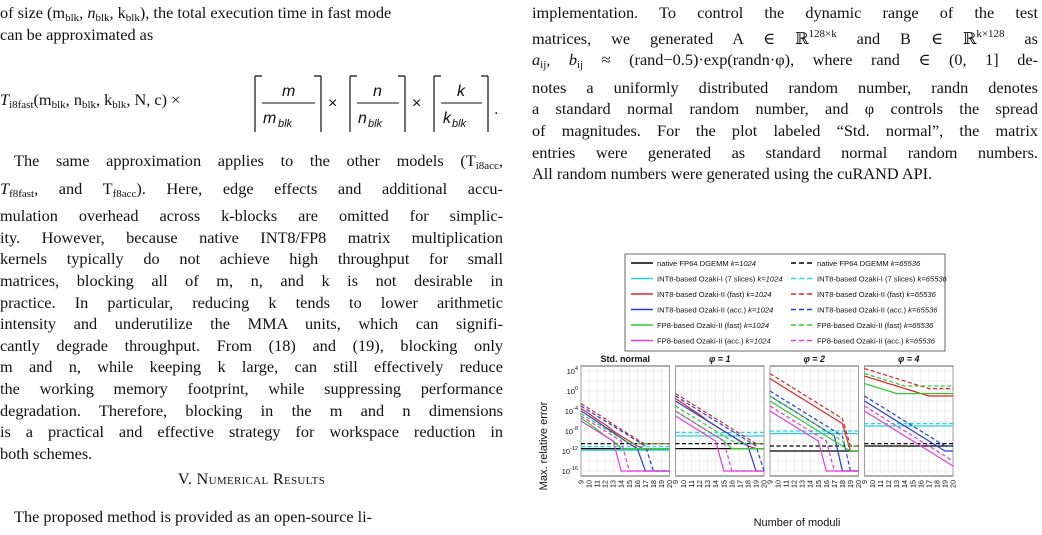  Describe the element at coordinates (21, 105) in the screenshot. I see `subscript: i8fast` at that location.